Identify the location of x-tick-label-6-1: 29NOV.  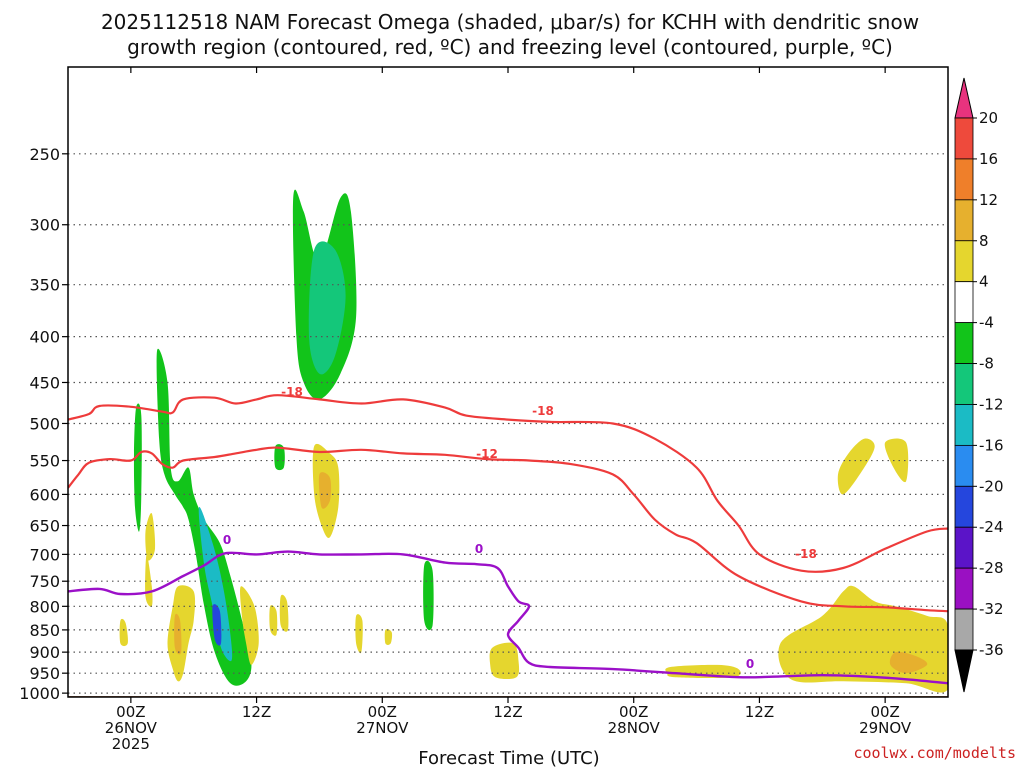
(885, 728).